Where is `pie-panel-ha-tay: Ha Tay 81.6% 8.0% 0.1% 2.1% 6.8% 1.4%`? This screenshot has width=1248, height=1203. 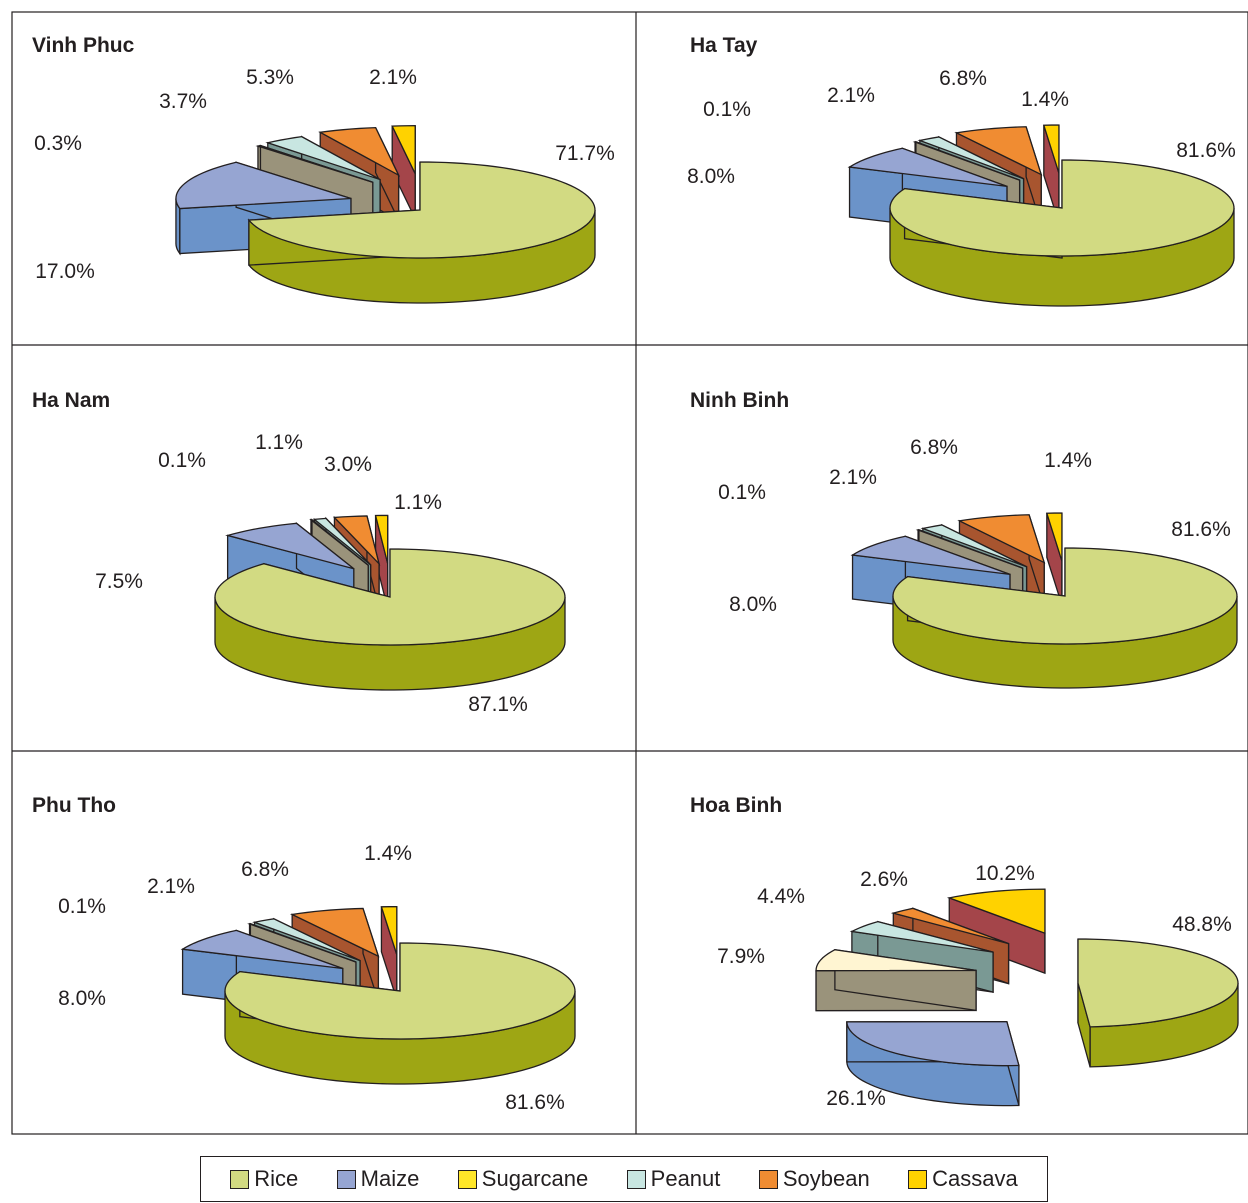 pie-panel-ha-tay: Ha Tay 81.6% 8.0% 0.1% 2.1% 6.8% 1.4% is located at coordinates (961, 170).